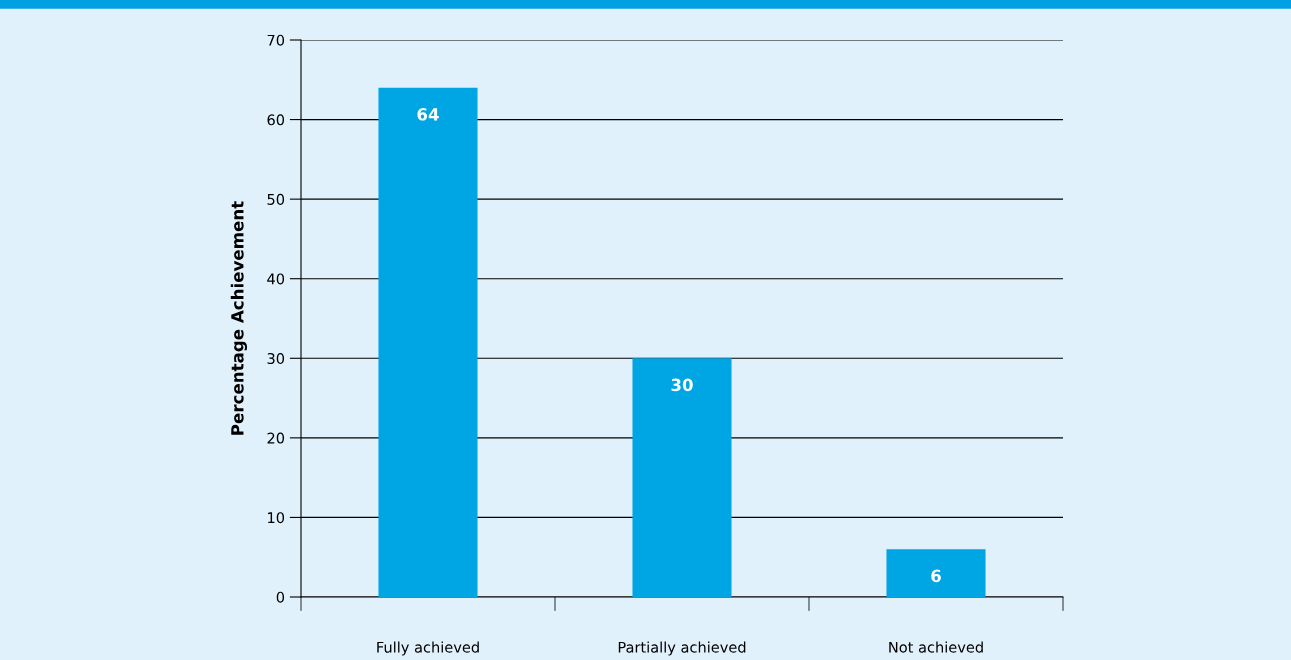  What do you see at coordinates (682, 648) in the screenshot?
I see `x-tick-label: Partially achieved` at bounding box center [682, 648].